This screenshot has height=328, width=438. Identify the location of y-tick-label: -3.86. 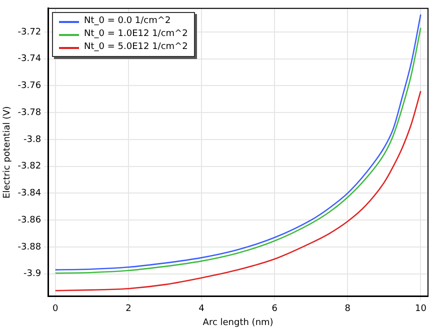
(30, 220).